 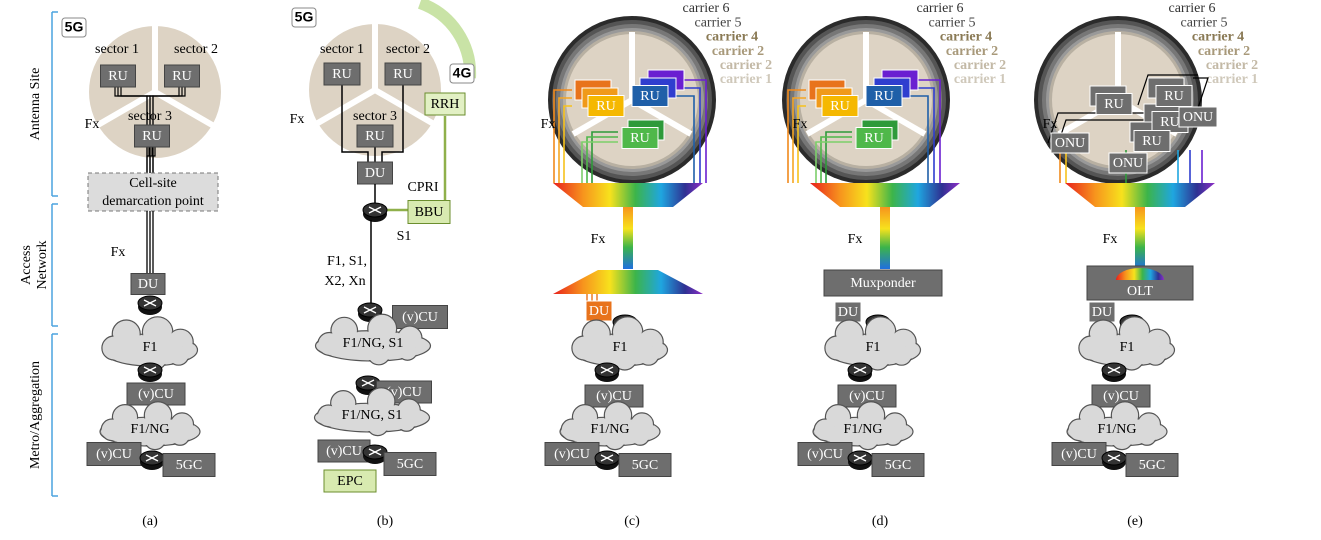 I want to click on caption: (c), so click(x=632, y=521).